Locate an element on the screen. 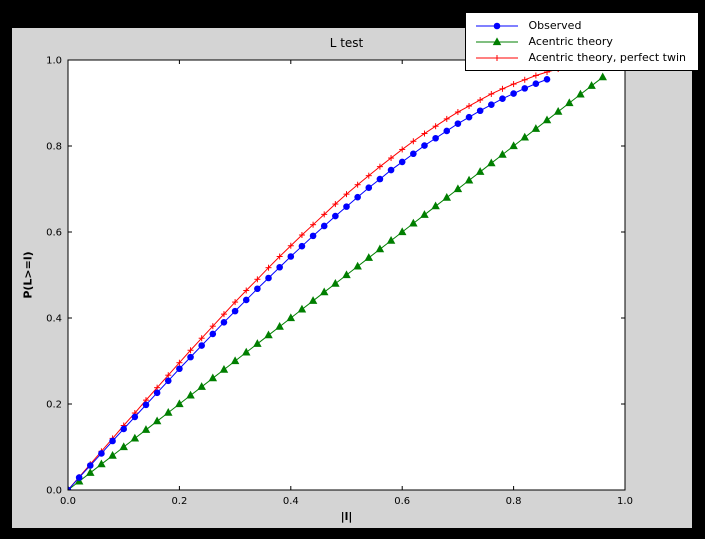 This screenshot has height=539, width=705. y-tick-label: 0.0 is located at coordinates (54, 491).